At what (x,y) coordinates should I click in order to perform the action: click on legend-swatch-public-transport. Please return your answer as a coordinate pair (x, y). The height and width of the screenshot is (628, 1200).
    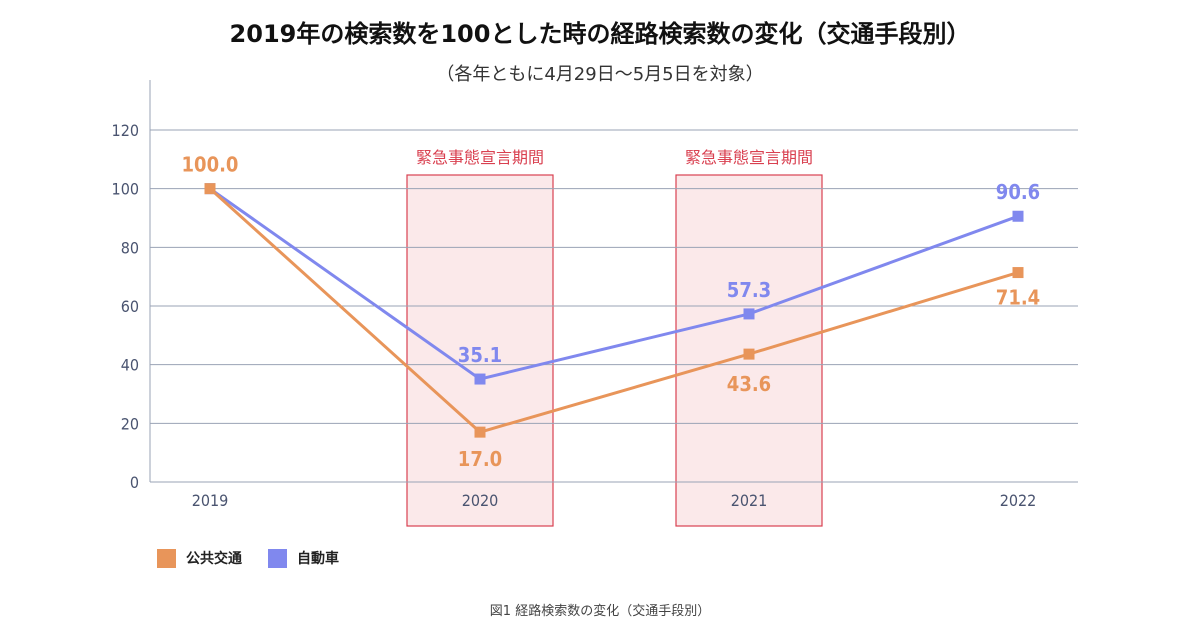
    Looking at the image, I should click on (166, 558).